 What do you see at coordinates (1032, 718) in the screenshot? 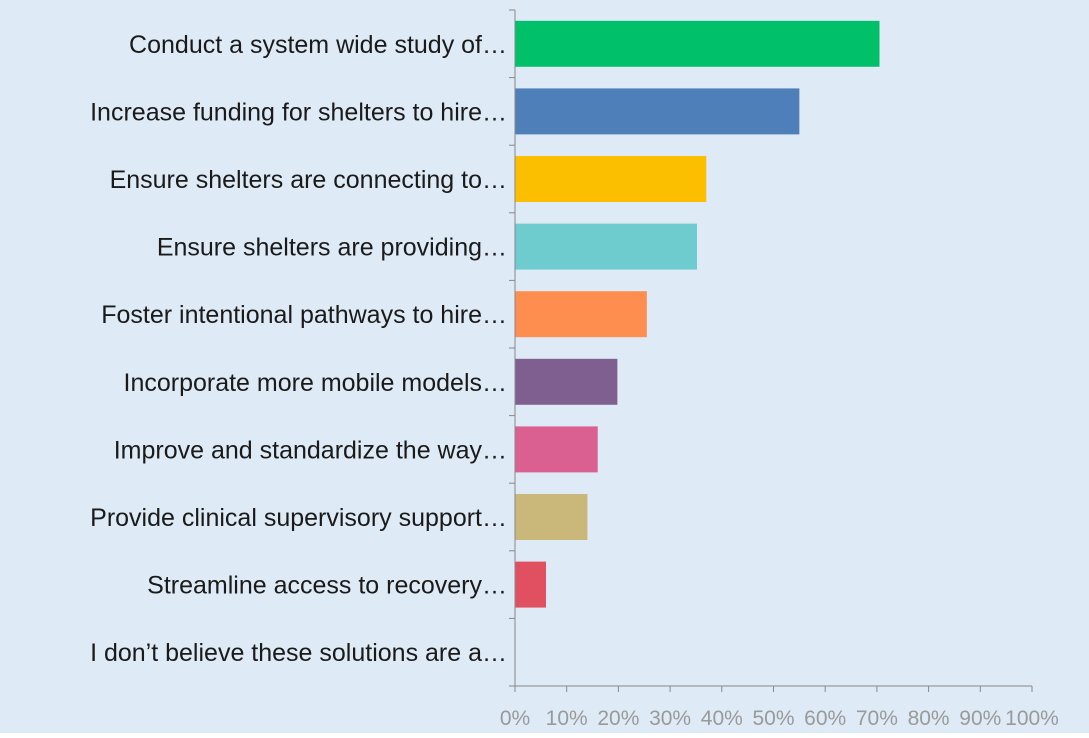
I see `x-tick-label: 100%` at bounding box center [1032, 718].